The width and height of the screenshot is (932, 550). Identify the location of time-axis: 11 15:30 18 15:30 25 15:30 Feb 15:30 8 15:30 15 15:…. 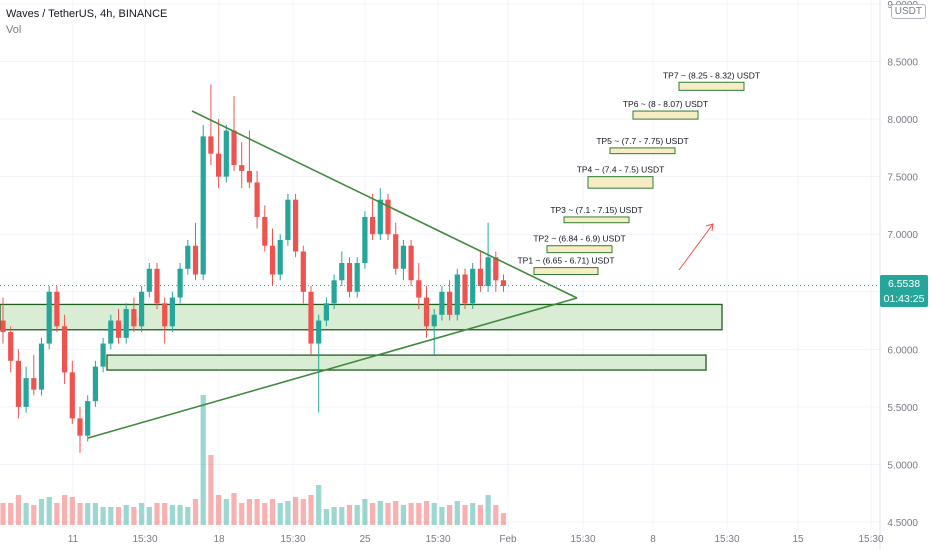
(476, 539).